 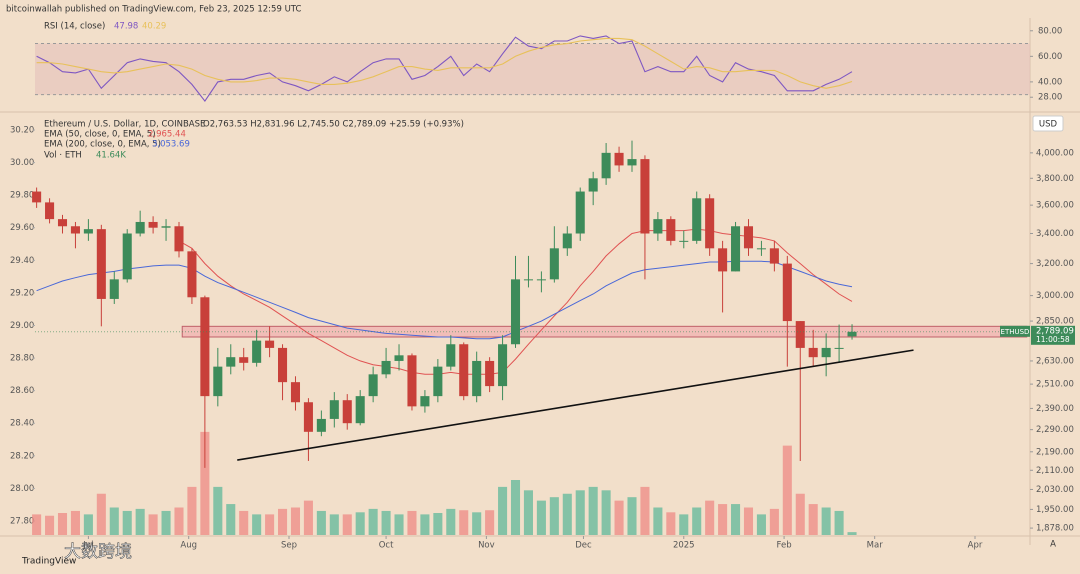 I want to click on y-tick-label: 3,400.00, so click(x=1055, y=234).